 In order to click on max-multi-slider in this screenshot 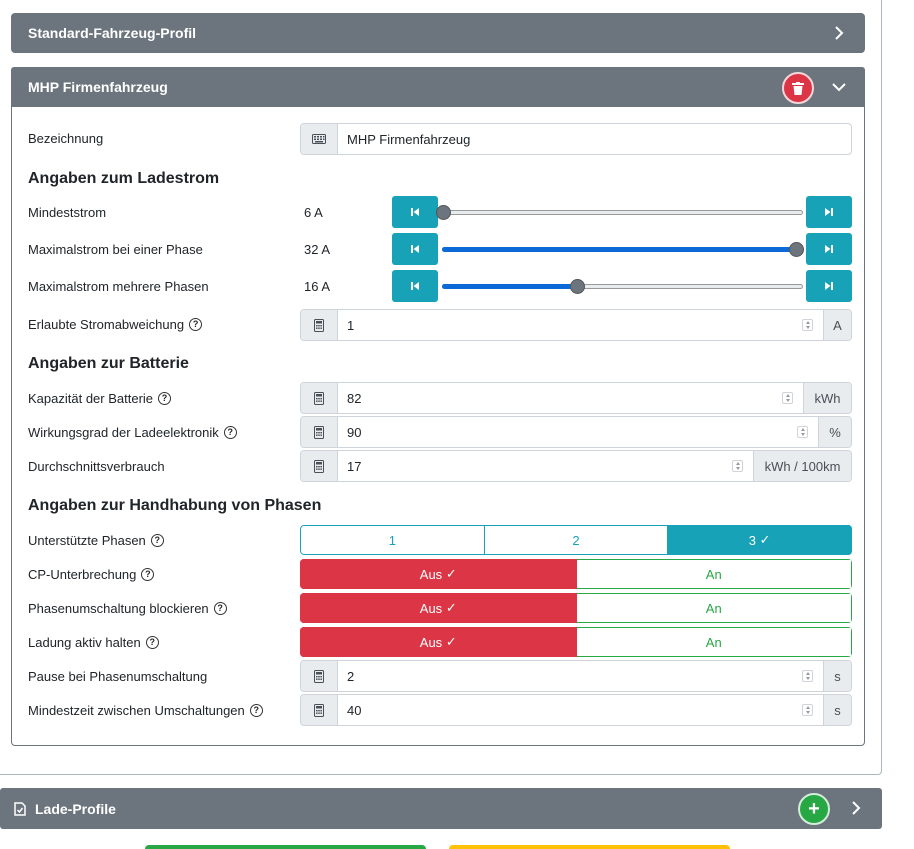, I will do `click(622, 286)`.